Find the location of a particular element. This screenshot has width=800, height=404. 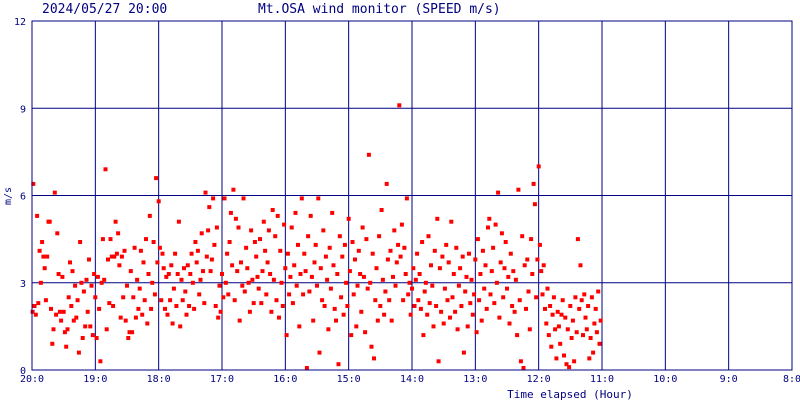

x-tick-label: 15:0 is located at coordinates (349, 379).